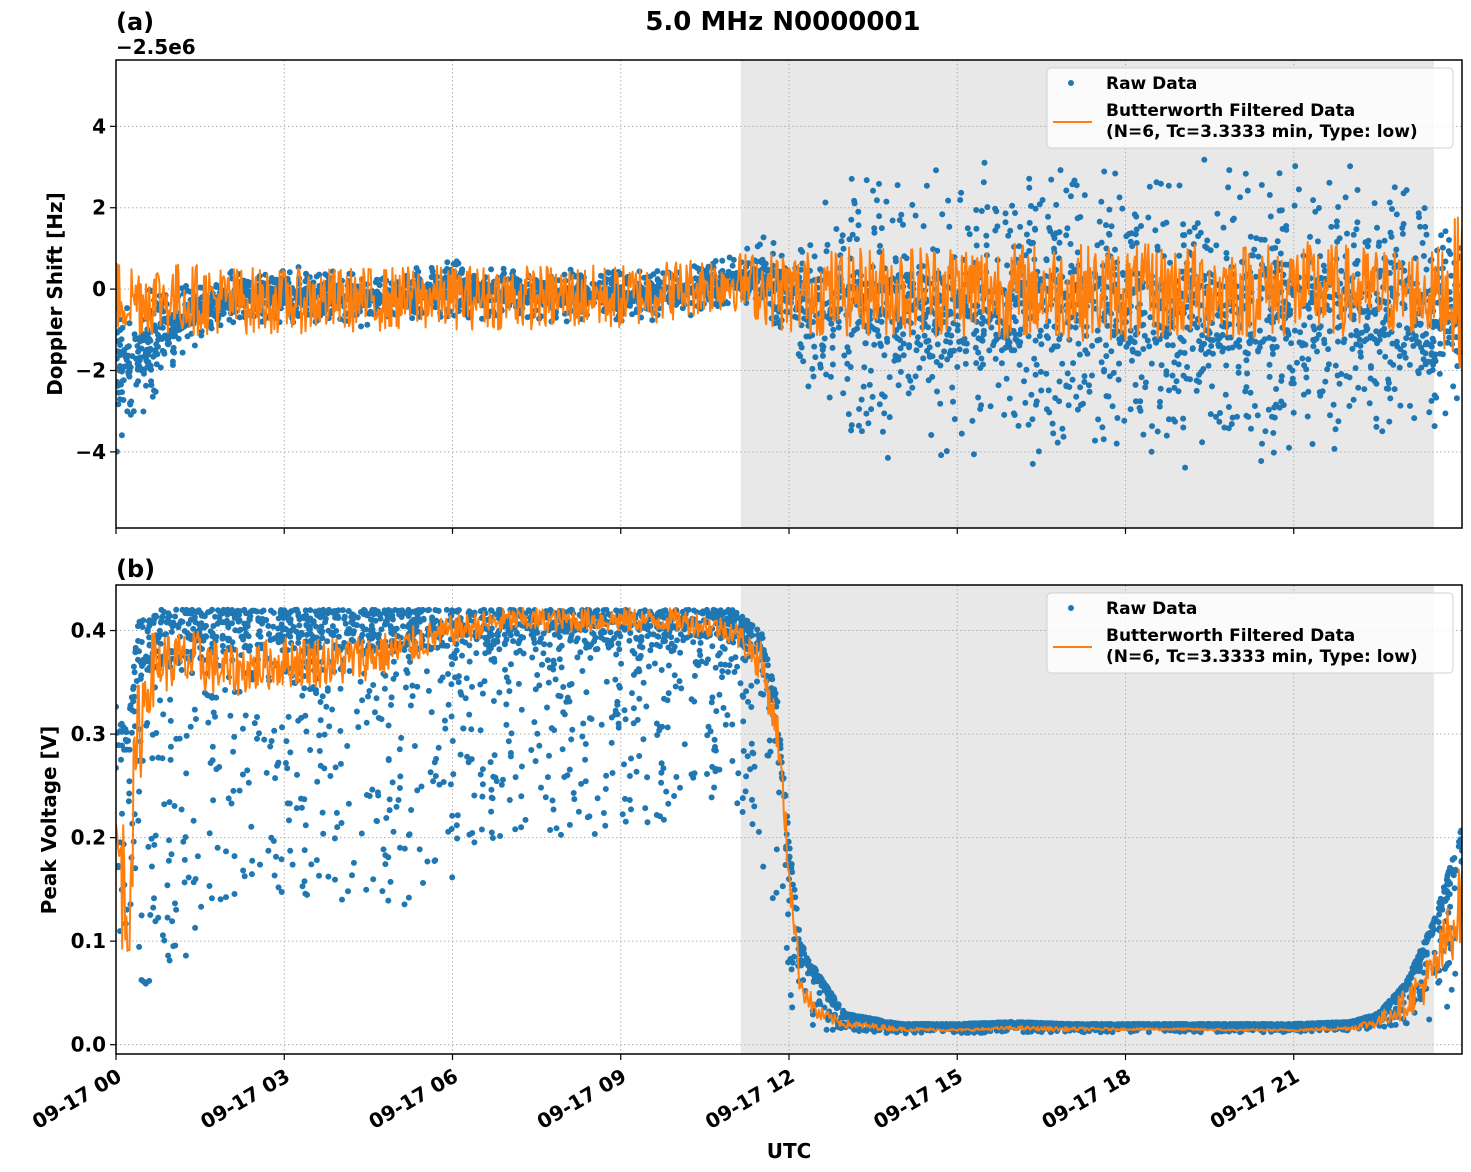  I want to click on y-tick-label: −4, so click(90, 452).